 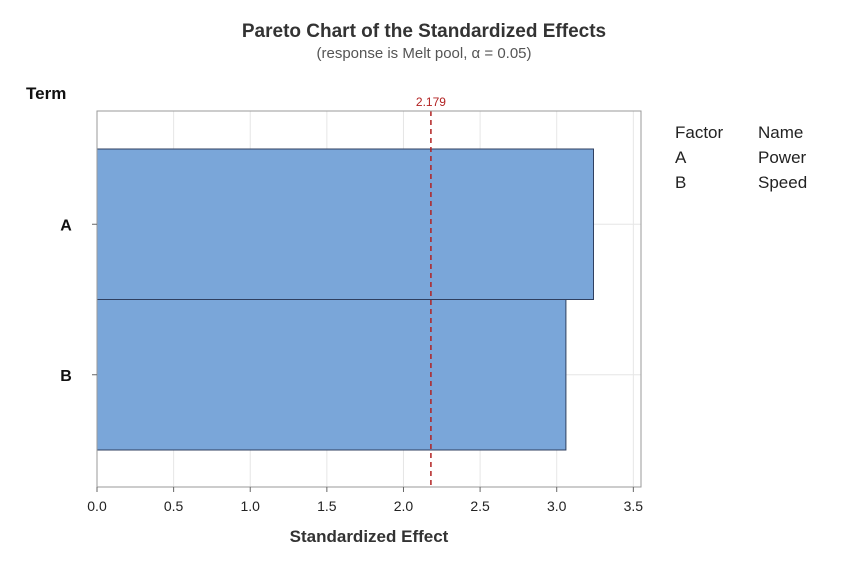 I want to click on x-tick-label-0: 0.0, so click(x=97, y=506).